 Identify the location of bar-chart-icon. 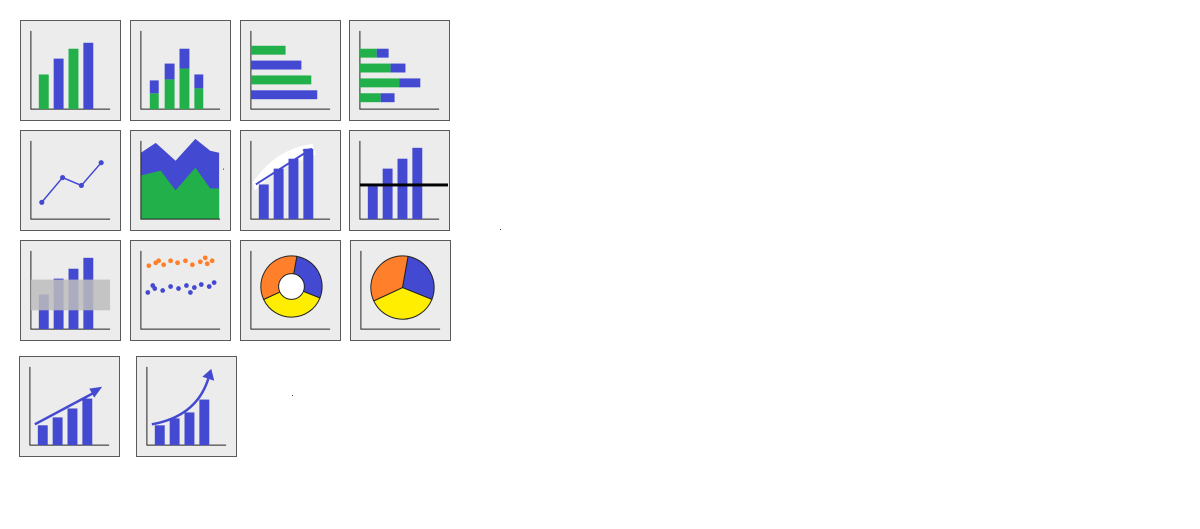
(290, 70).